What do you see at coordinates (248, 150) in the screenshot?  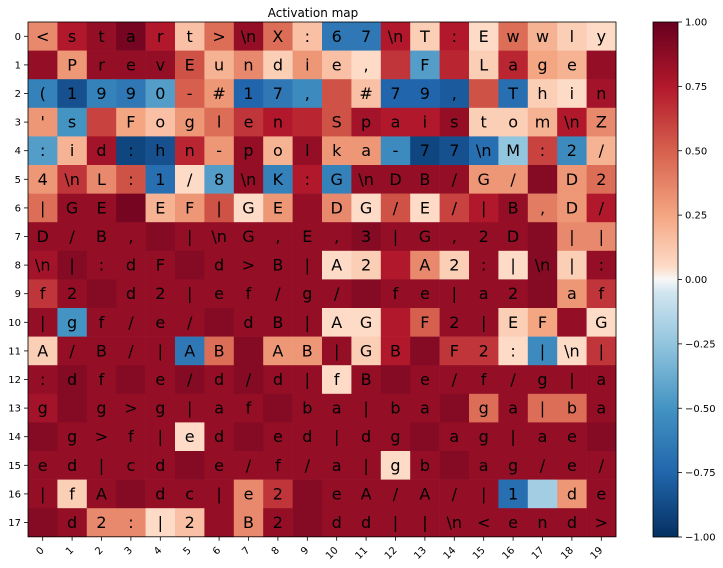 I see `cell-label: p` at bounding box center [248, 150].